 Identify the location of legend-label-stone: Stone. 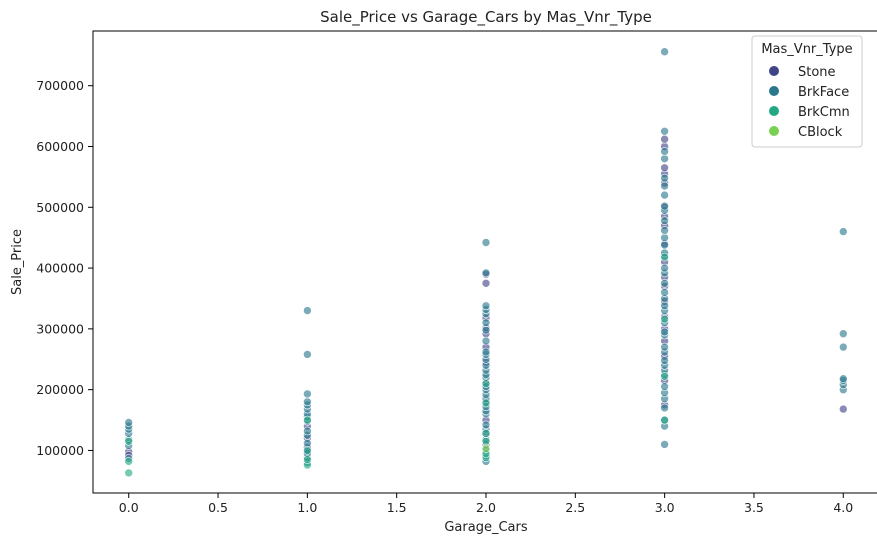
(817, 72).